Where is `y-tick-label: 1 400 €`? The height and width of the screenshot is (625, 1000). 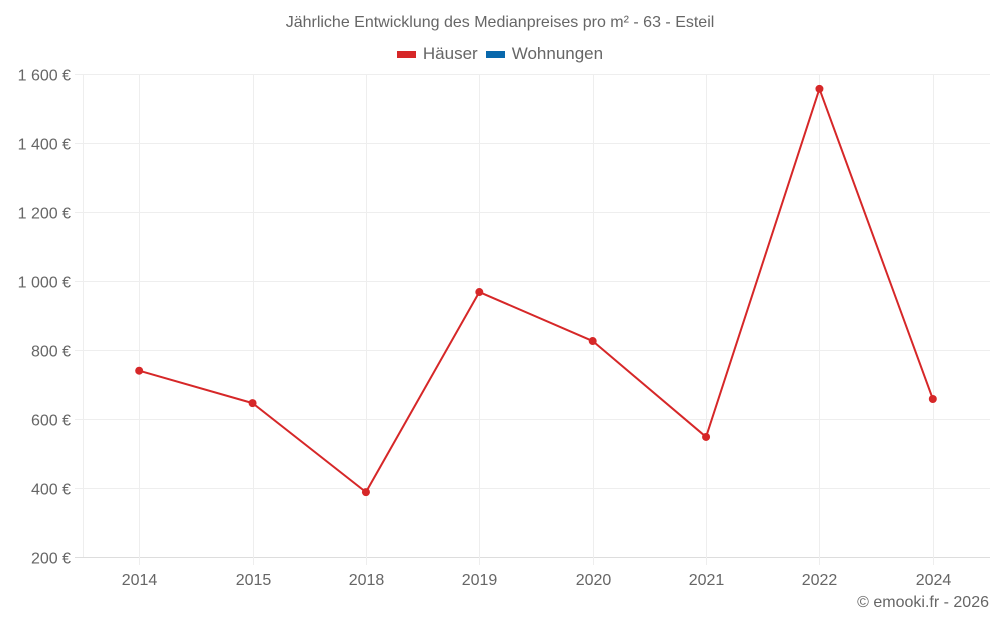
y-tick-label: 1 400 € is located at coordinates (44, 145).